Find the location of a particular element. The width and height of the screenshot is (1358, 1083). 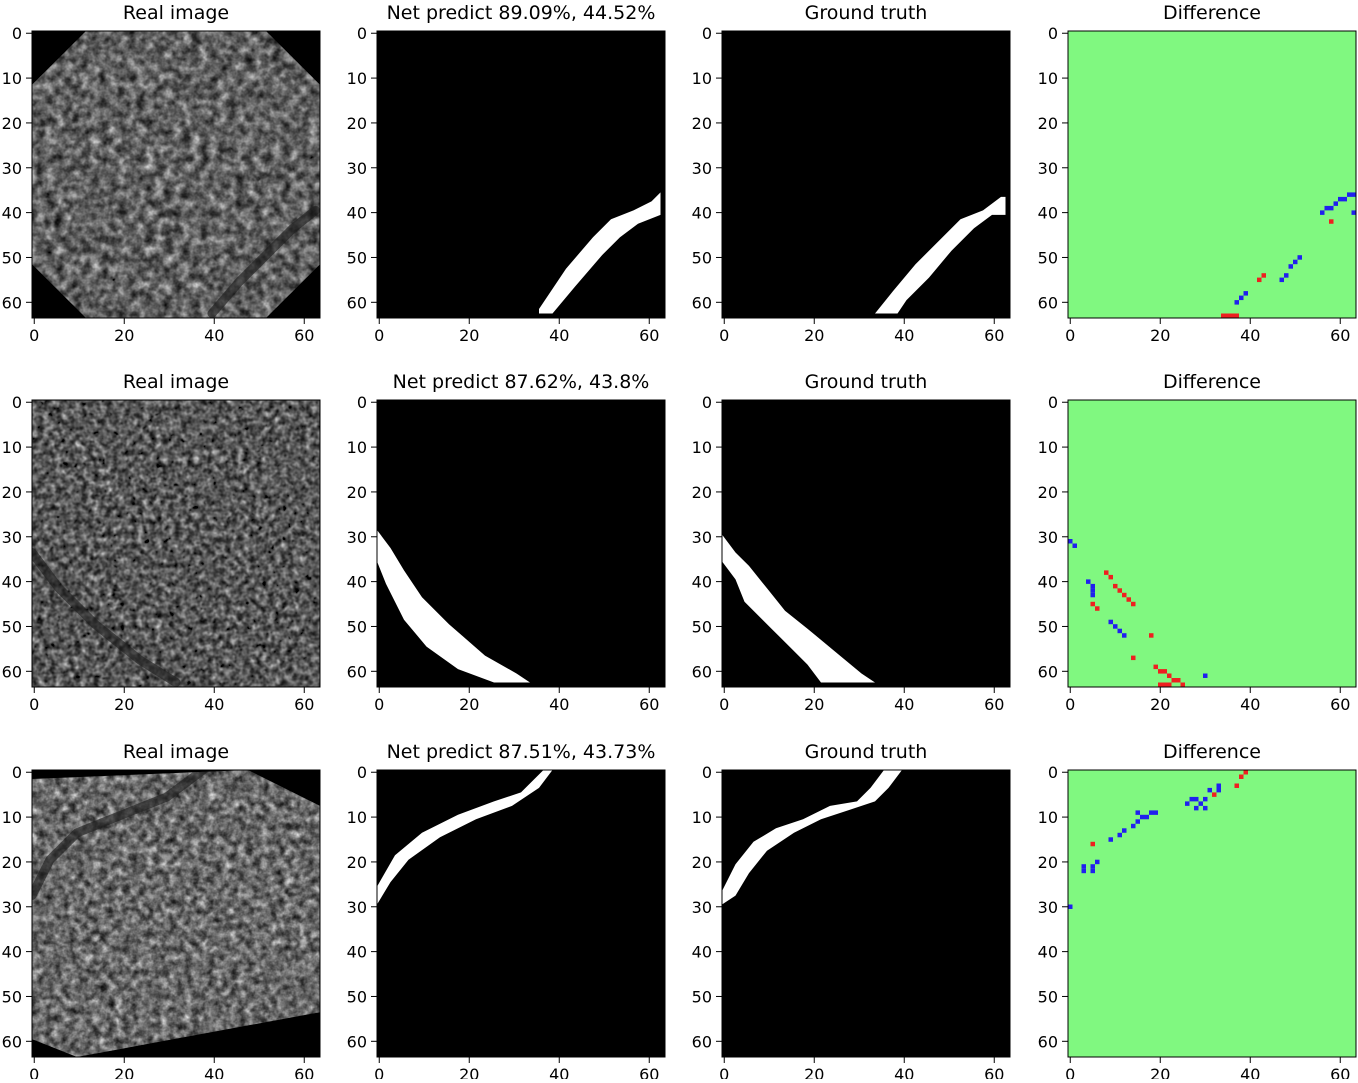

panel-r3-c4: Difference 0 10 20 30 40 50 60 0 20 40 60 is located at coordinates (1197, 912).